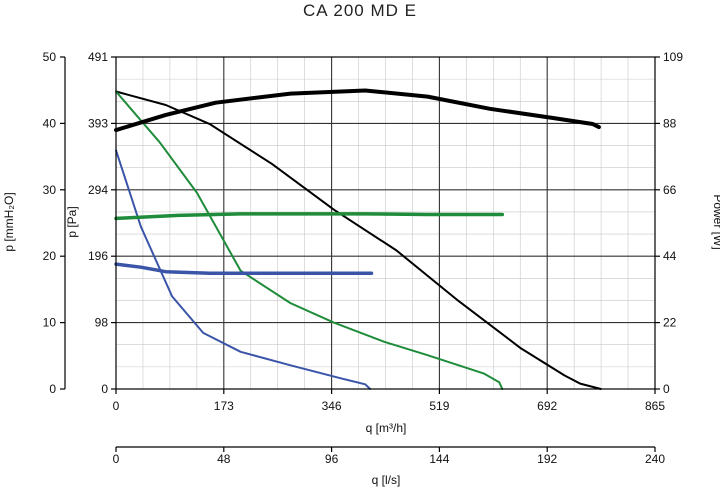  Describe the element at coordinates (360, 10) in the screenshot. I see `chart-title: CA 200 MD E` at that location.